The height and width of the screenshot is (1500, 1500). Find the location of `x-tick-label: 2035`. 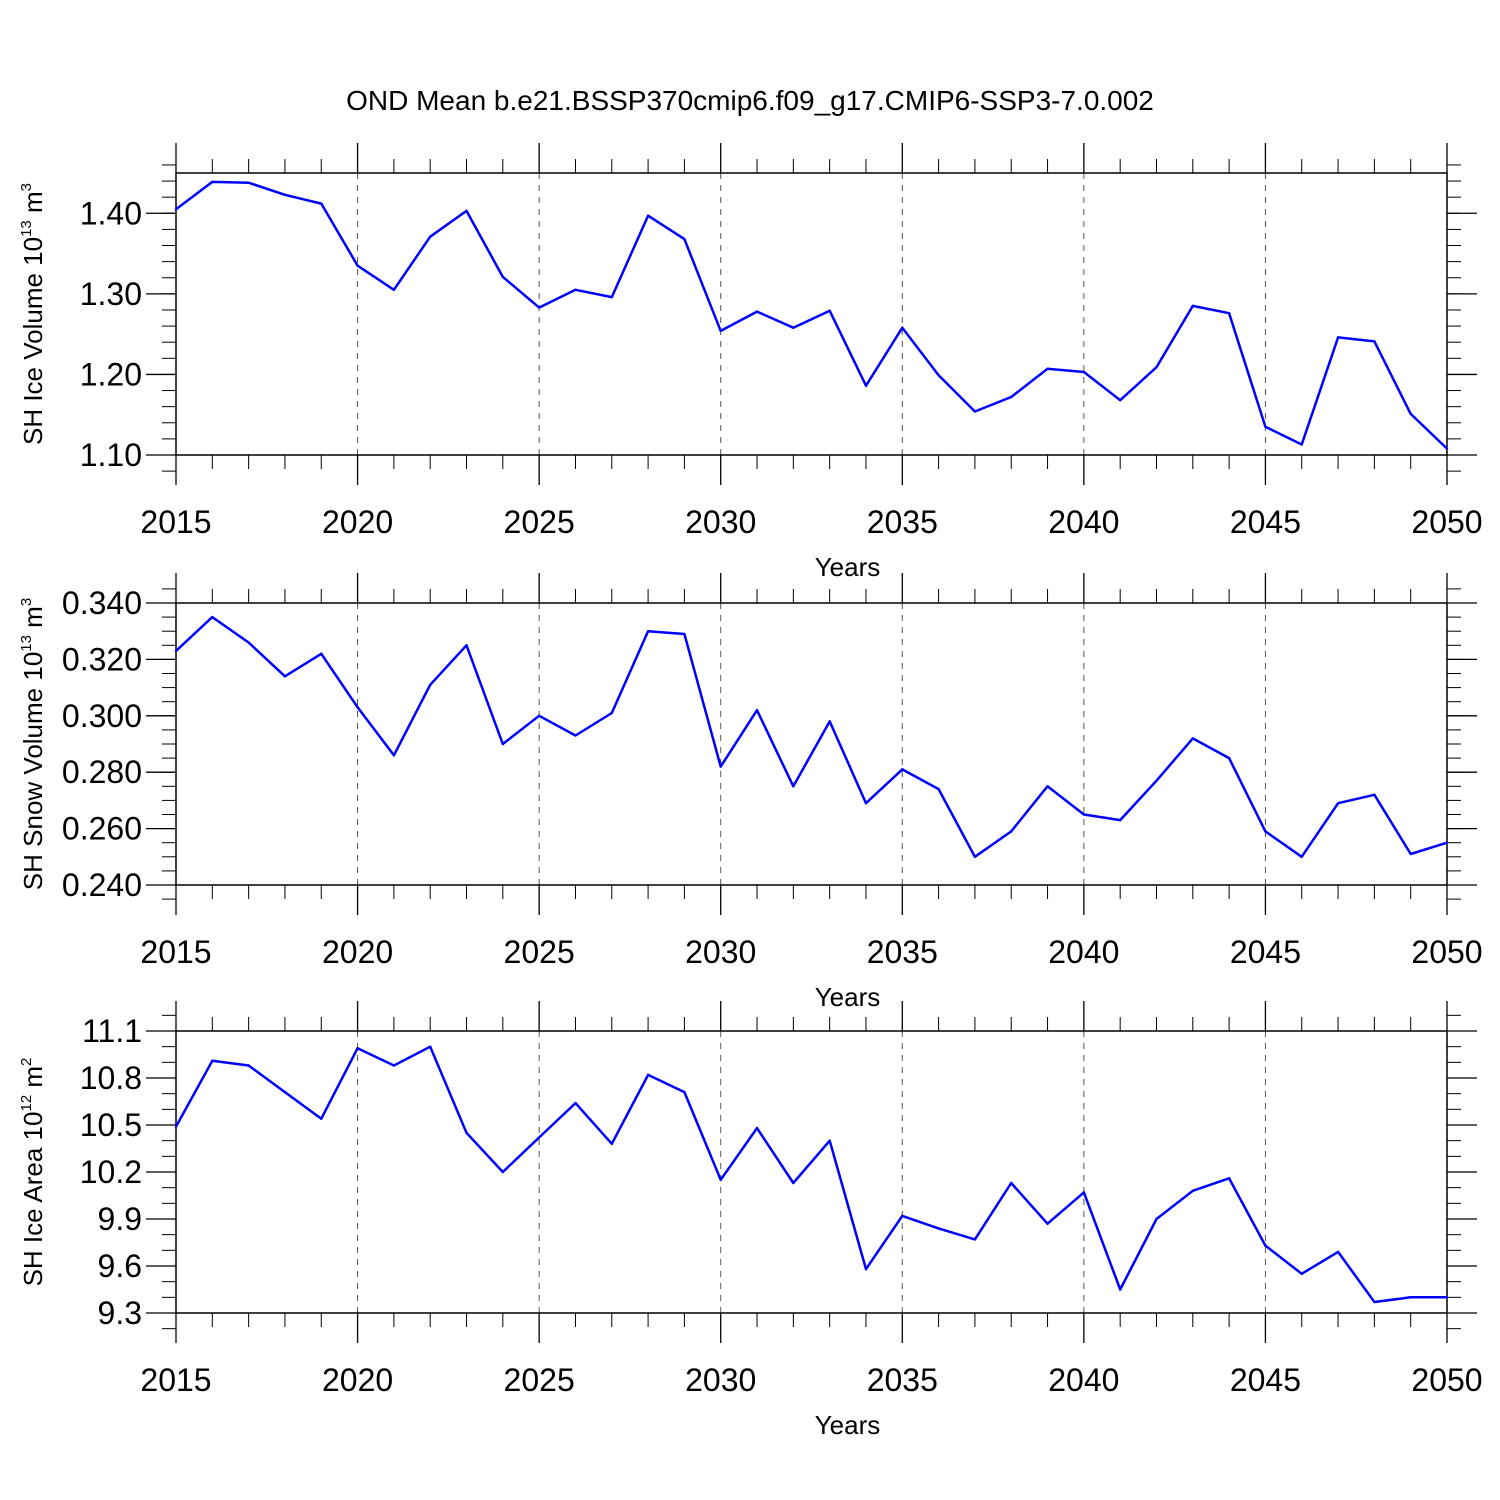

x-tick-label: 2035 is located at coordinates (902, 522).